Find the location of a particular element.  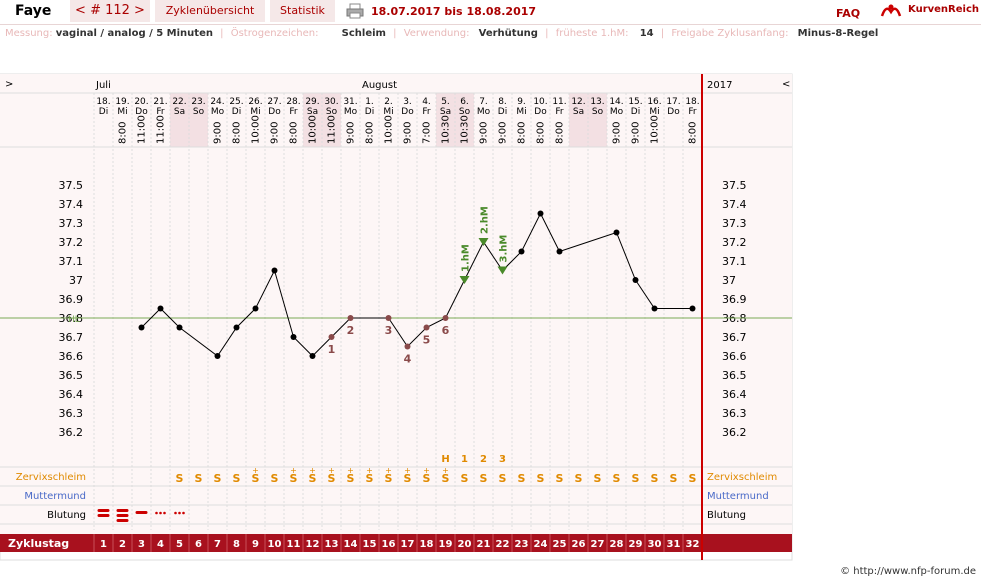

high-measure-marker is located at coordinates (483, 242).